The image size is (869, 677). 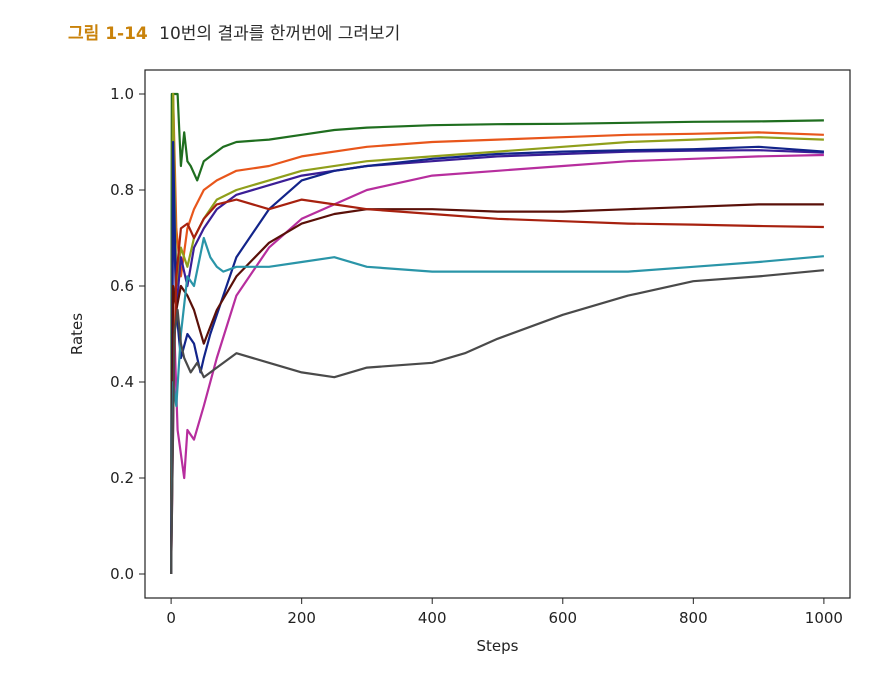 I want to click on y-axis: 0.0 0.2 0.4 0.6 0.8 1.0, so click(x=127, y=334).